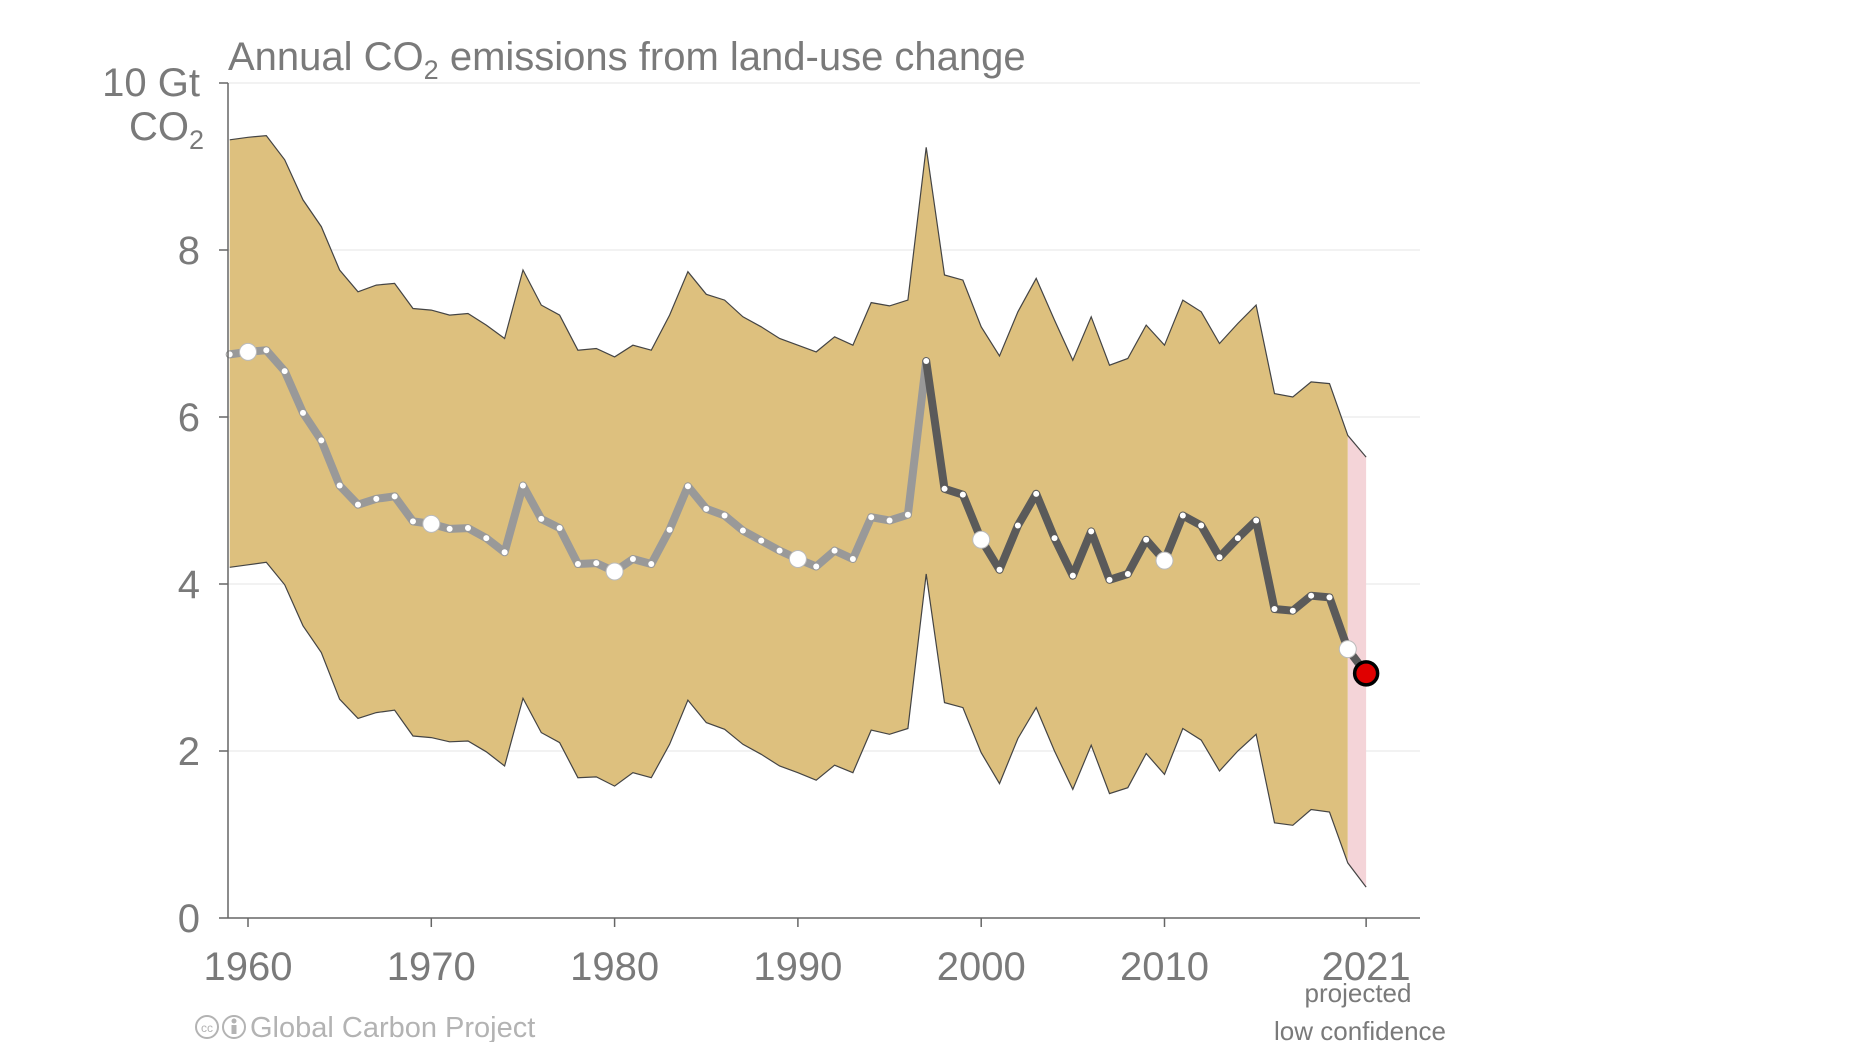 The height and width of the screenshot is (1042, 1852). Describe the element at coordinates (392, 1027) in the screenshot. I see `credit-text: Global Carbon Project` at that location.